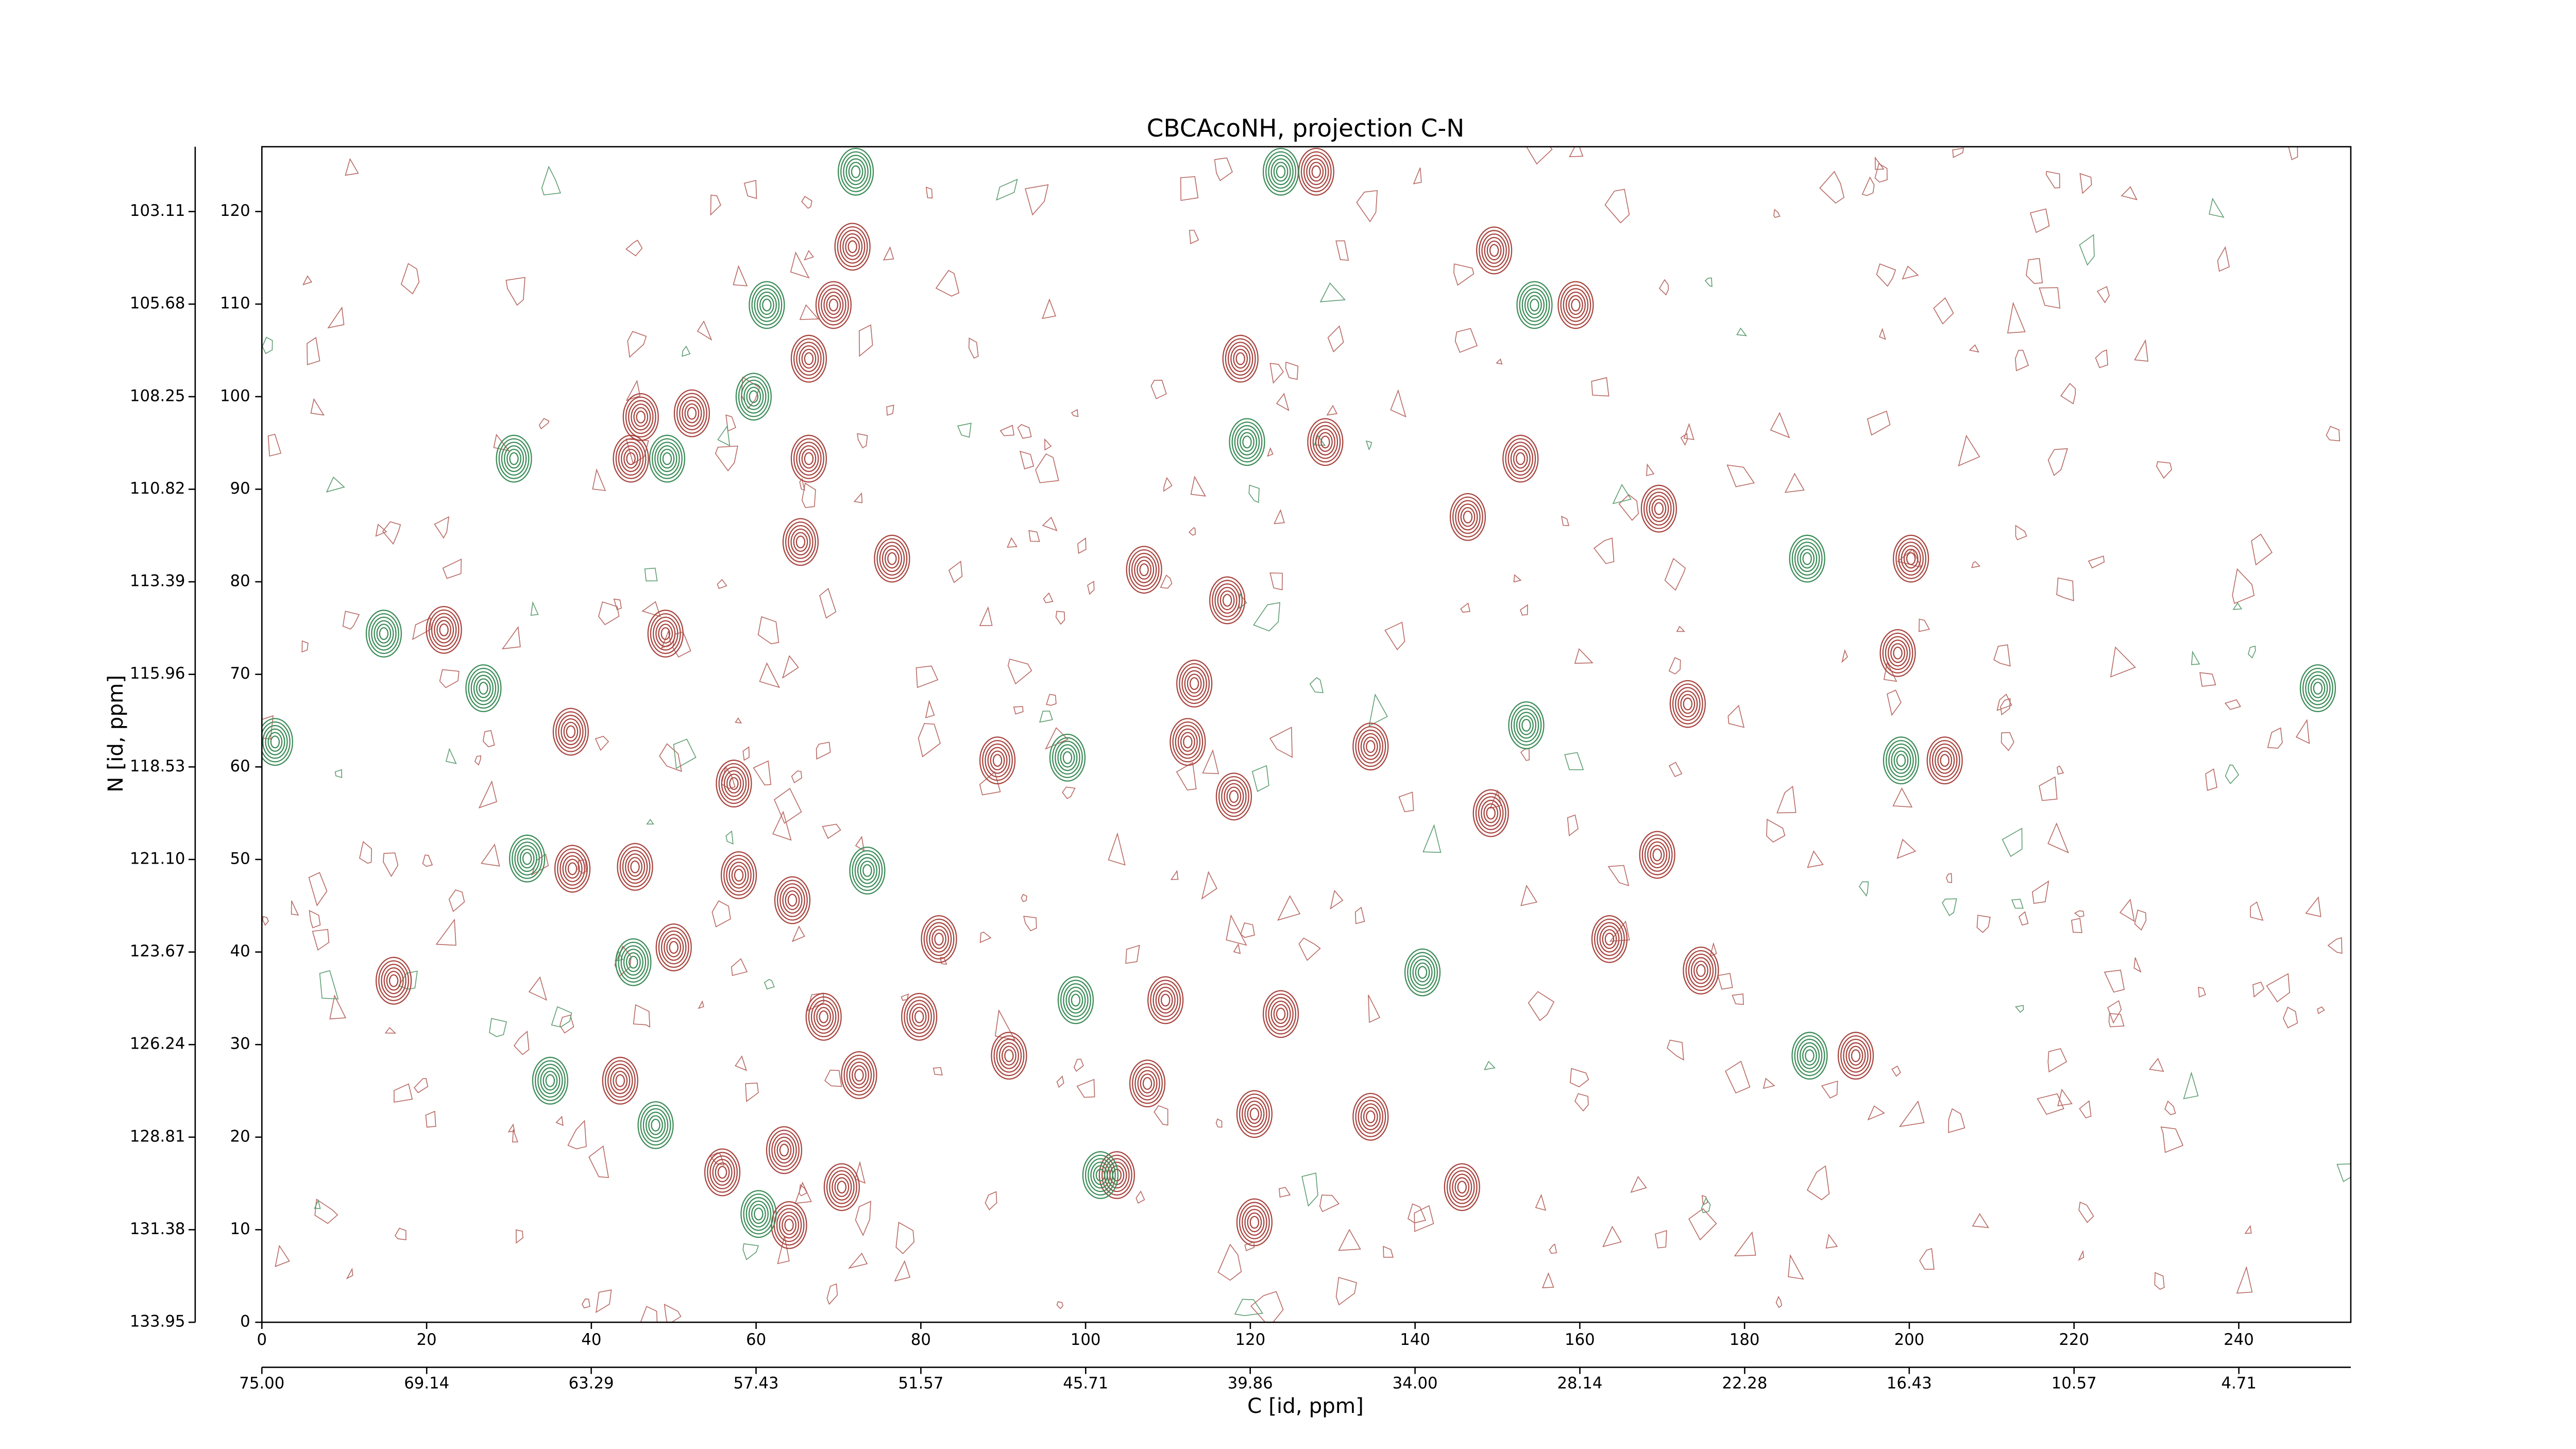 The width and height of the screenshot is (2576, 1449). What do you see at coordinates (1250, 1339) in the screenshot?
I see `x-tick-label: 120` at bounding box center [1250, 1339].